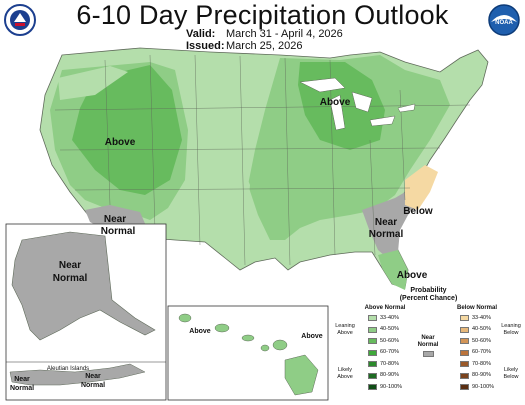 This screenshot has height=405, width=525. What do you see at coordinates (418, 211) in the screenshot?
I see `label-below-carolinas: Below` at bounding box center [418, 211].